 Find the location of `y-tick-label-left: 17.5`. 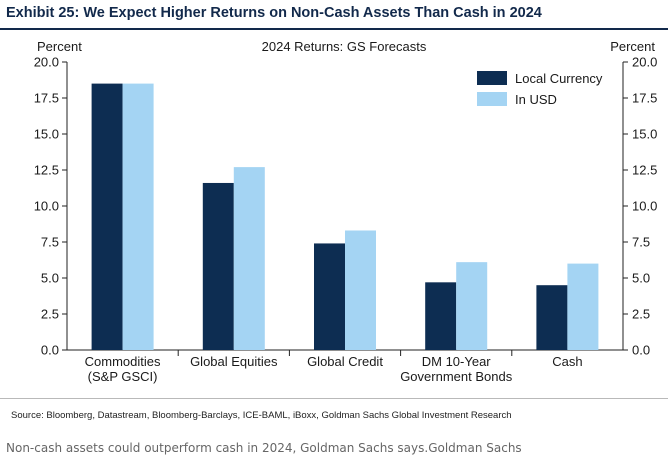

y-tick-label-left: 17.5 is located at coordinates (46, 98).